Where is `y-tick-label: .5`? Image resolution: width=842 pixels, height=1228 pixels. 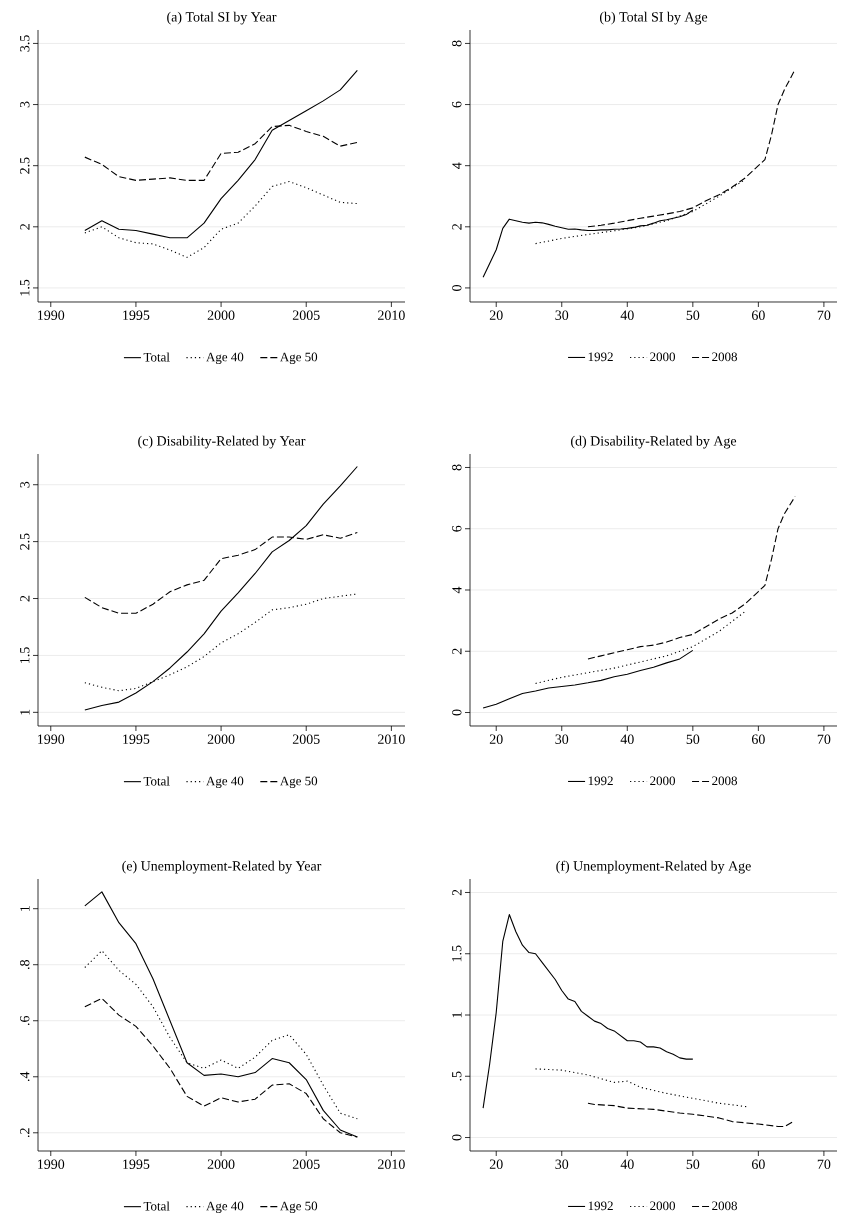
y-tick-label: .5 is located at coordinates (457, 1076).